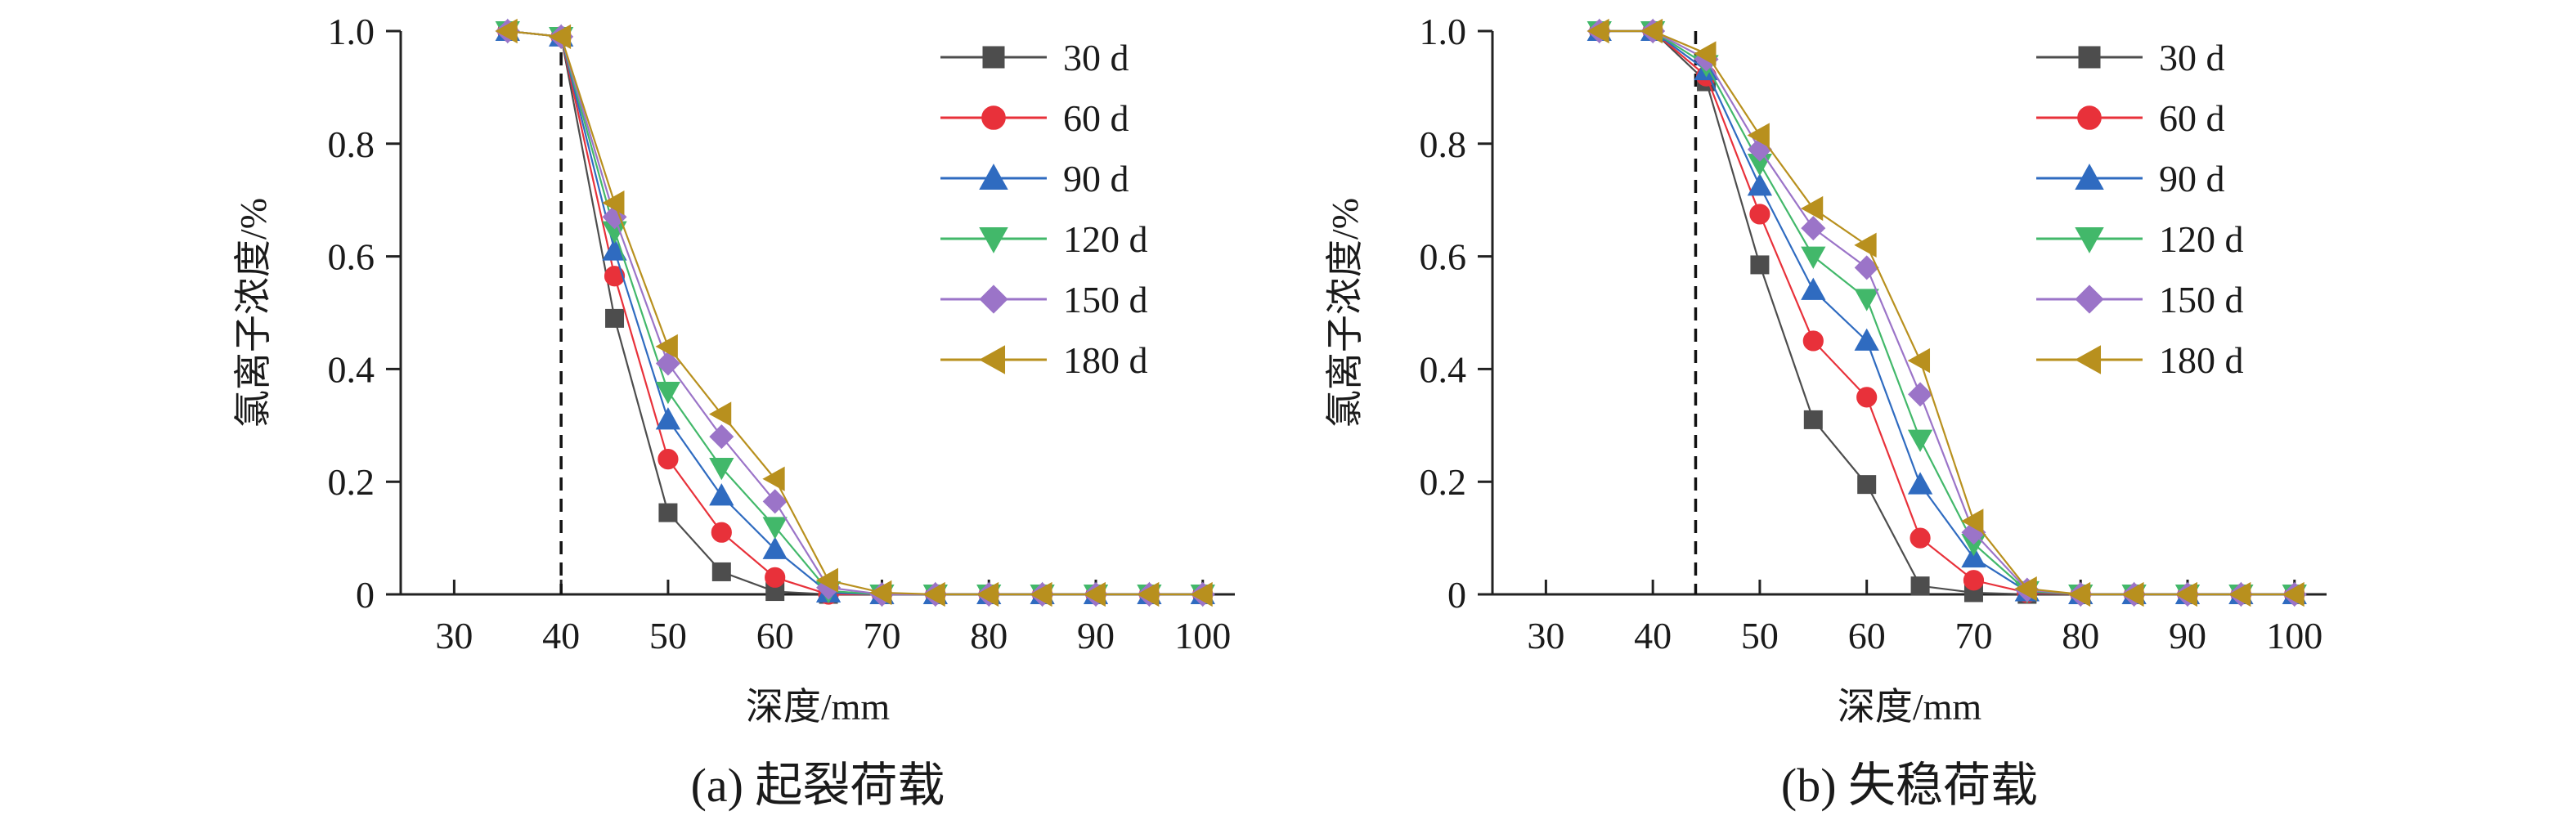 This screenshot has width=2576, height=829. Describe the element at coordinates (668, 635) in the screenshot. I see `x-tick-label: 50` at that location.